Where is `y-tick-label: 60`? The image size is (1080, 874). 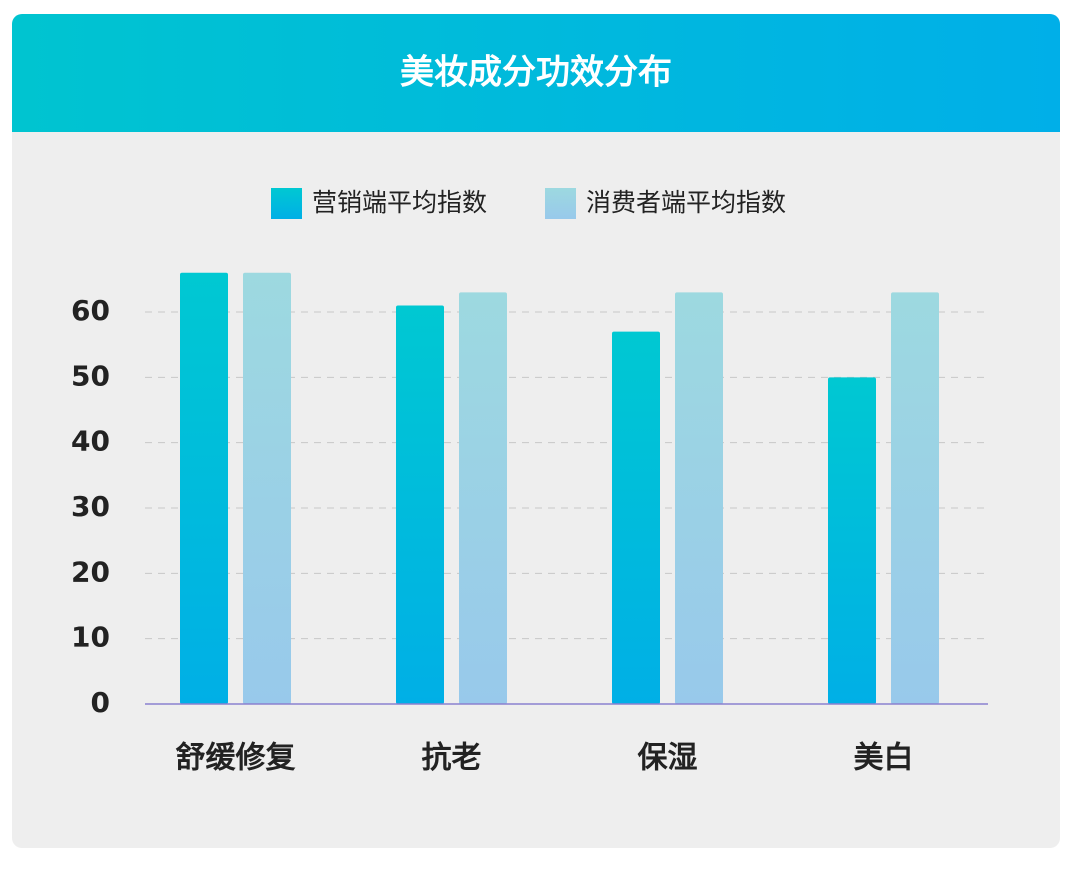
y-tick-label: 60 is located at coordinates (90, 310).